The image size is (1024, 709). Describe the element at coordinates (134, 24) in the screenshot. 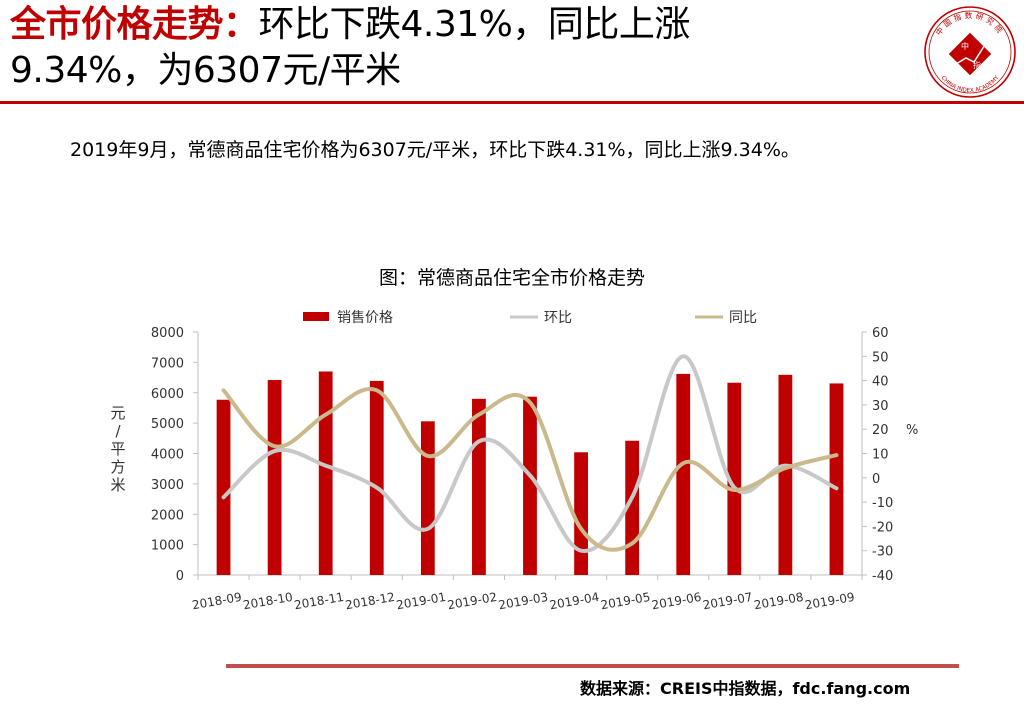

I see `headline-highlight: 全市价格走势：` at that location.